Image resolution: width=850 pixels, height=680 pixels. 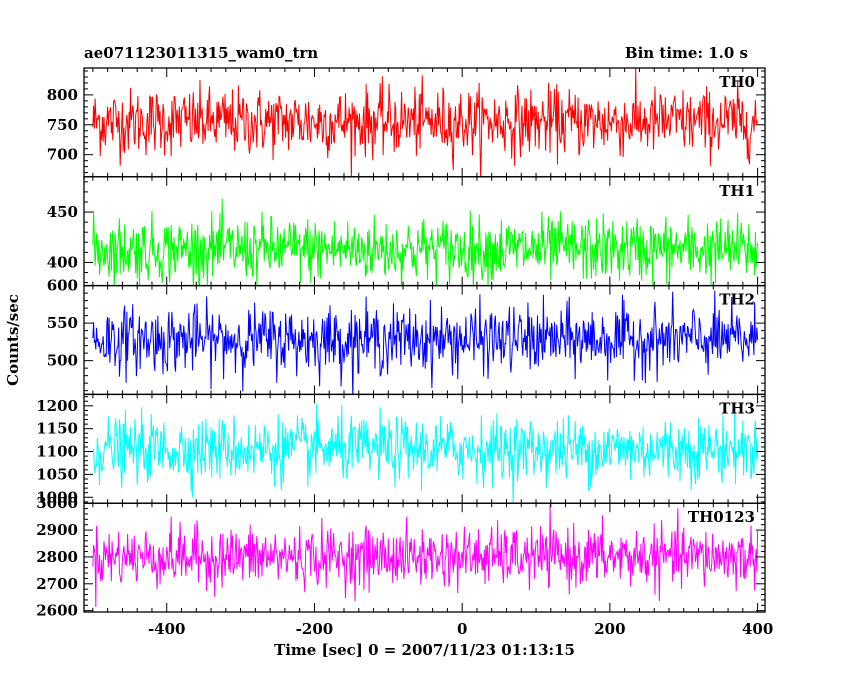 What do you see at coordinates (57, 530) in the screenshot?
I see `y-tick-label: 2900` at bounding box center [57, 530].